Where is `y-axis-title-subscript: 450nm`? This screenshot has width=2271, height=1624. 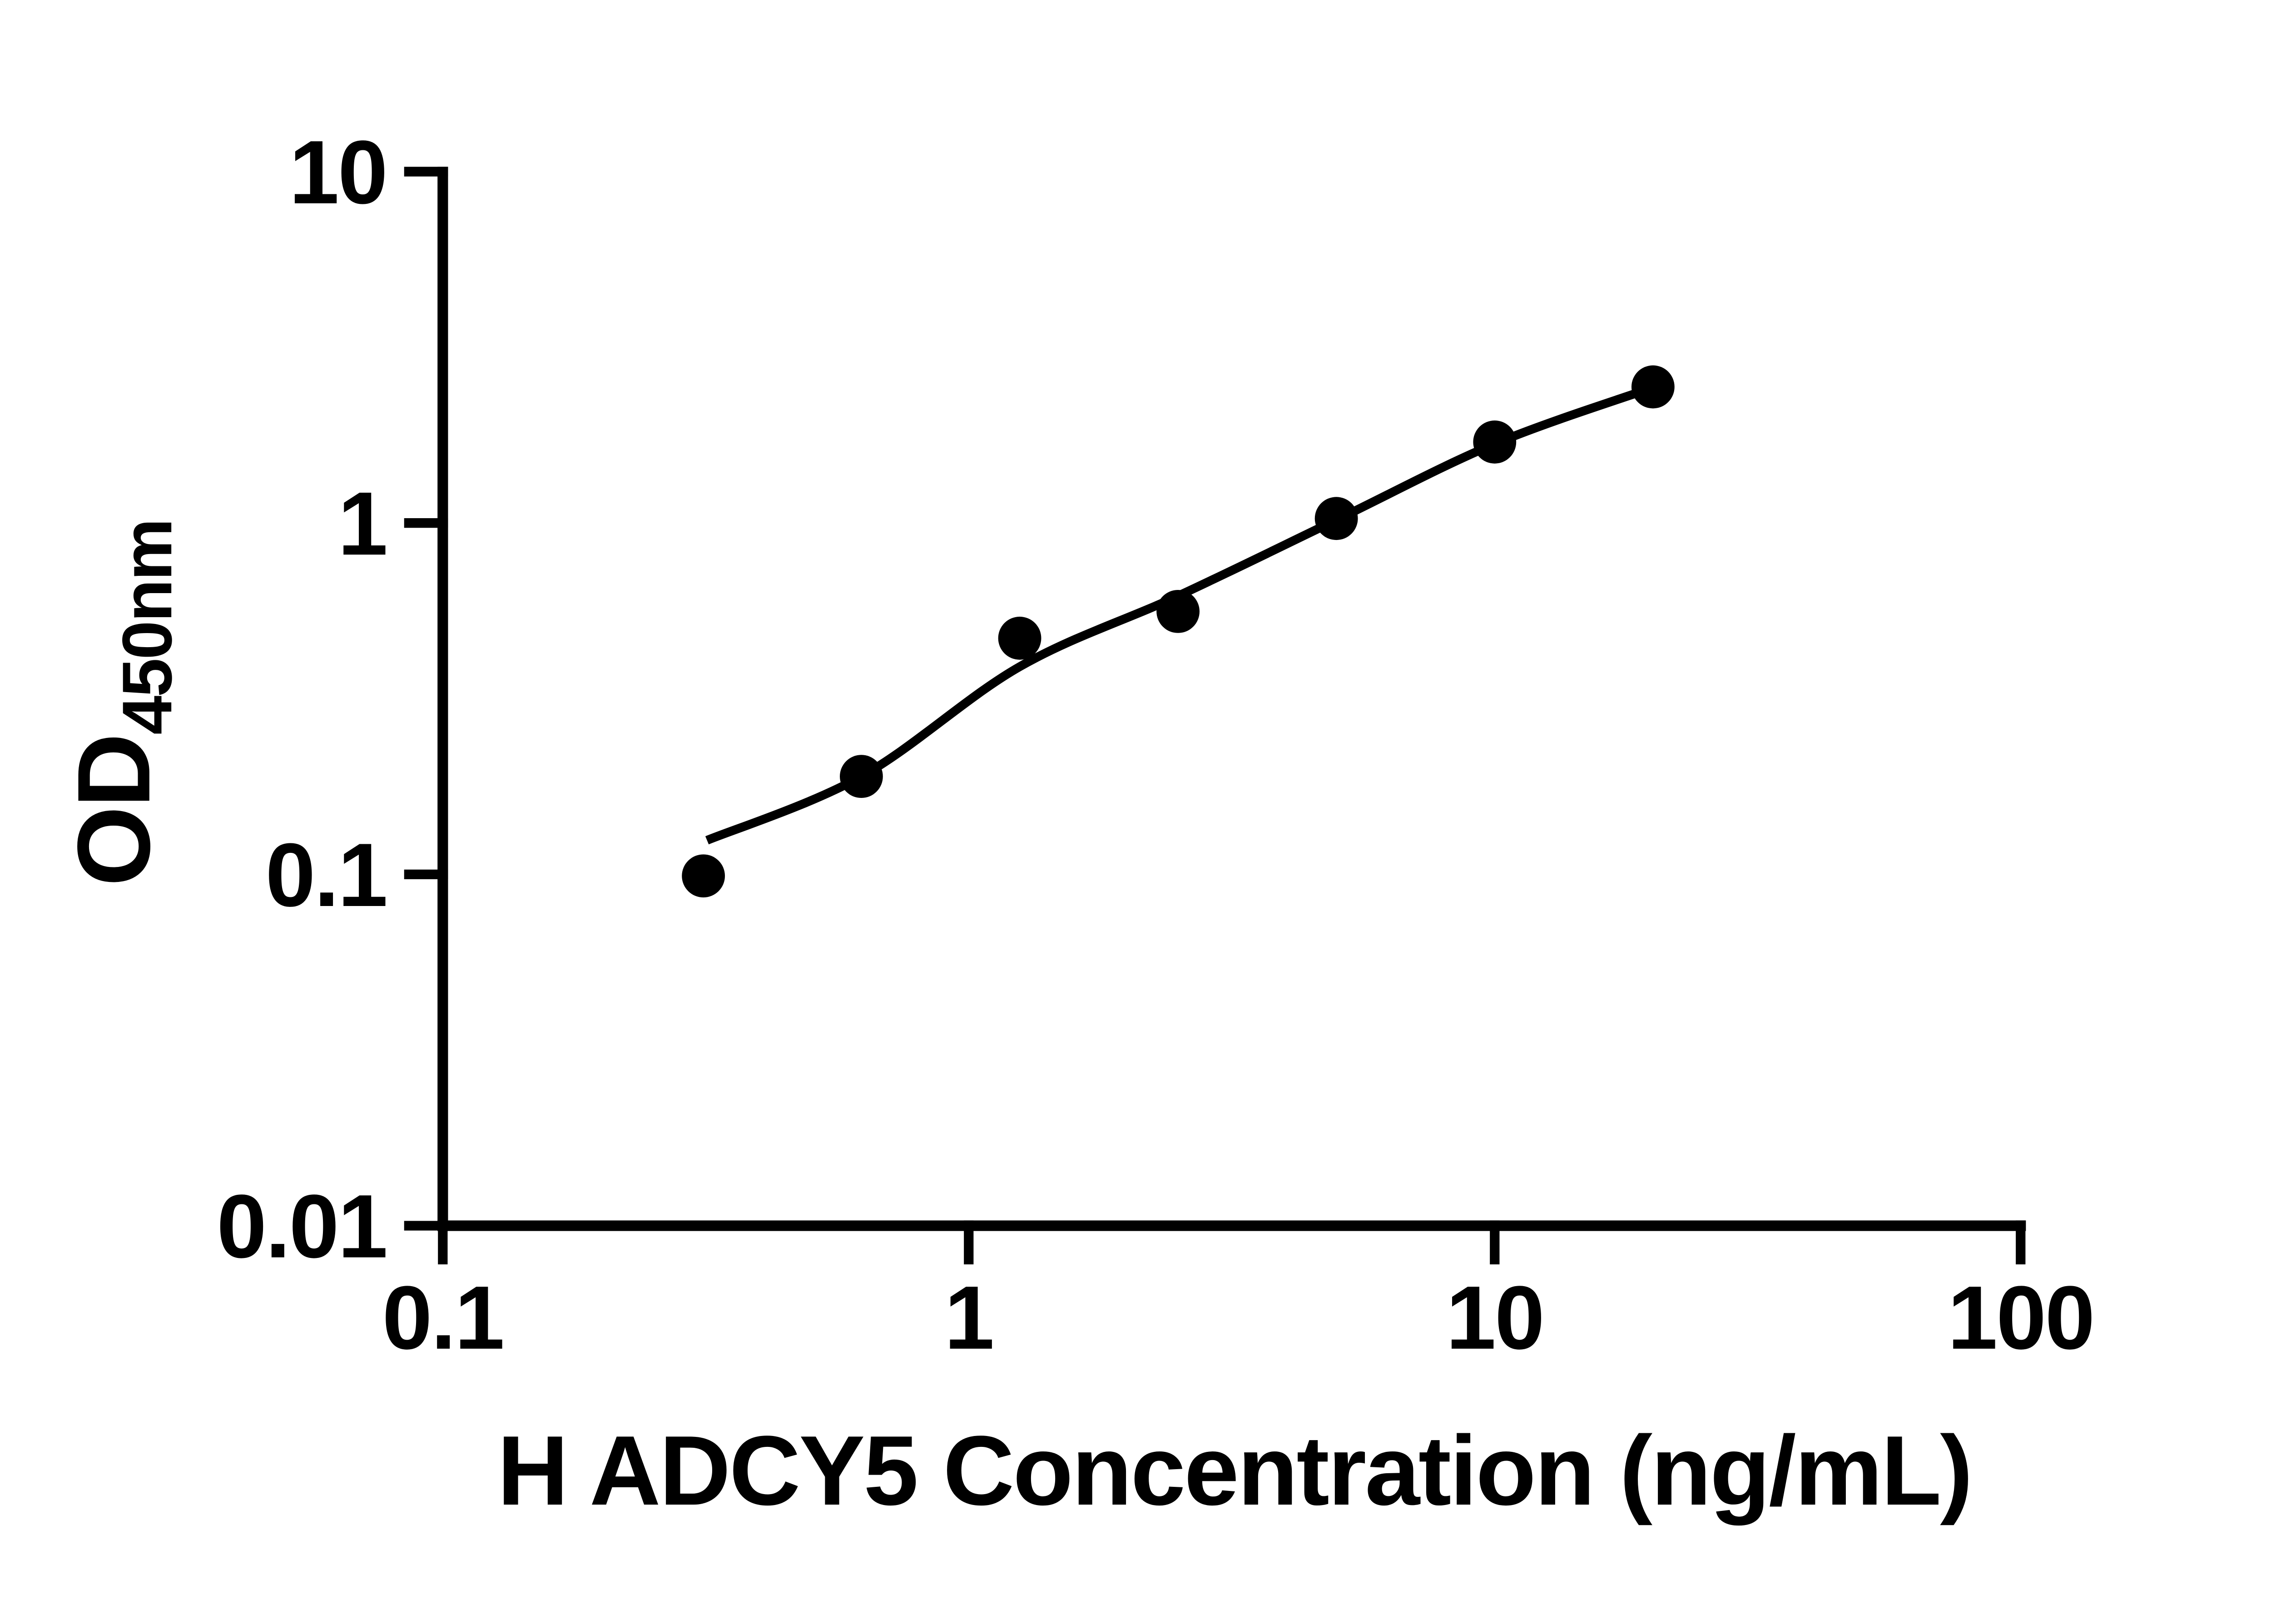 y-axis-title-subscript: 450nm is located at coordinates (147, 627).